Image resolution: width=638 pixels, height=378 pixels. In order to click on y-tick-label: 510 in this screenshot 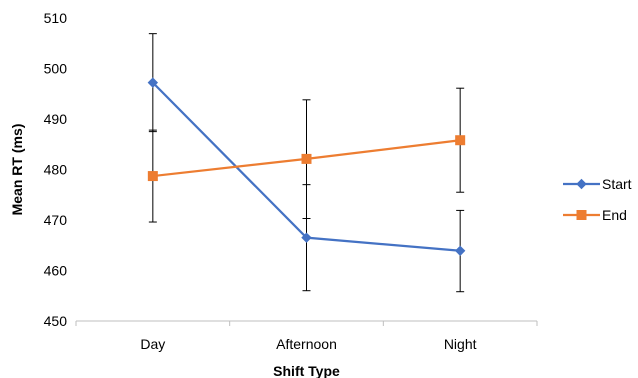, I will do `click(56, 18)`.